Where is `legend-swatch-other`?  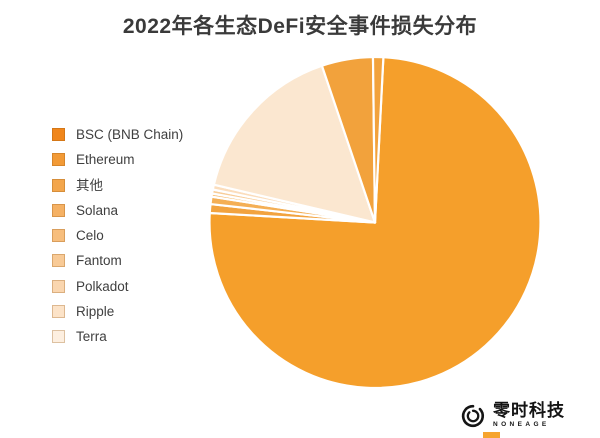
legend-swatch-other is located at coordinates (58, 185).